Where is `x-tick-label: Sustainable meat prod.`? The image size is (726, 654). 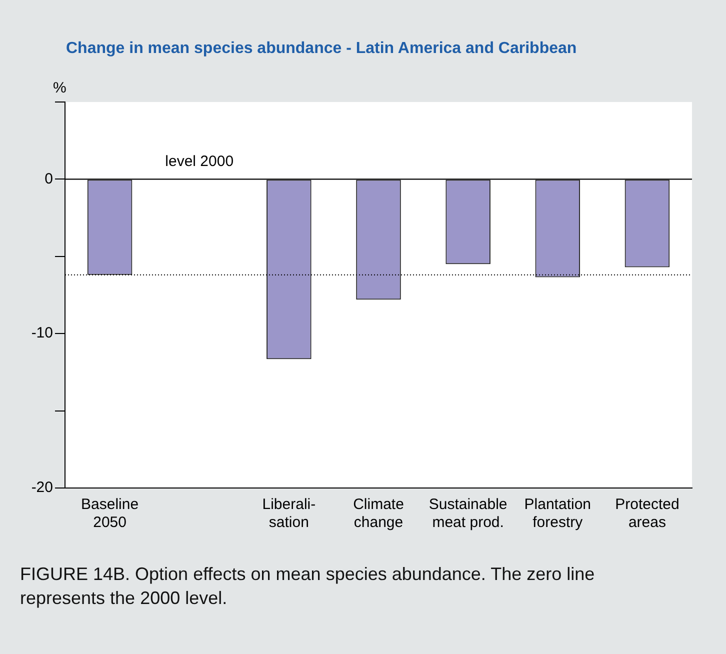
x-tick-label: Sustainable meat prod. is located at coordinates (468, 514).